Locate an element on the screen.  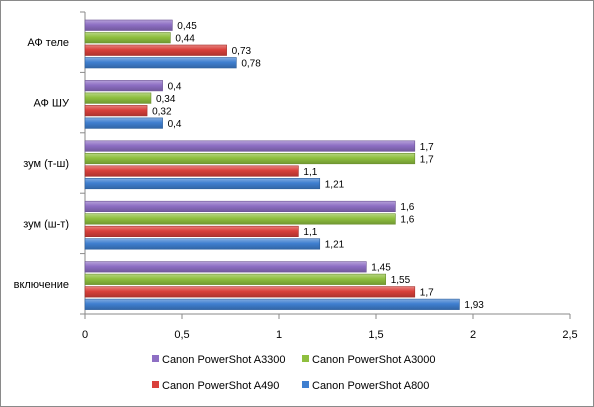
category-label: зум (т-ш) is located at coordinates (46, 164).